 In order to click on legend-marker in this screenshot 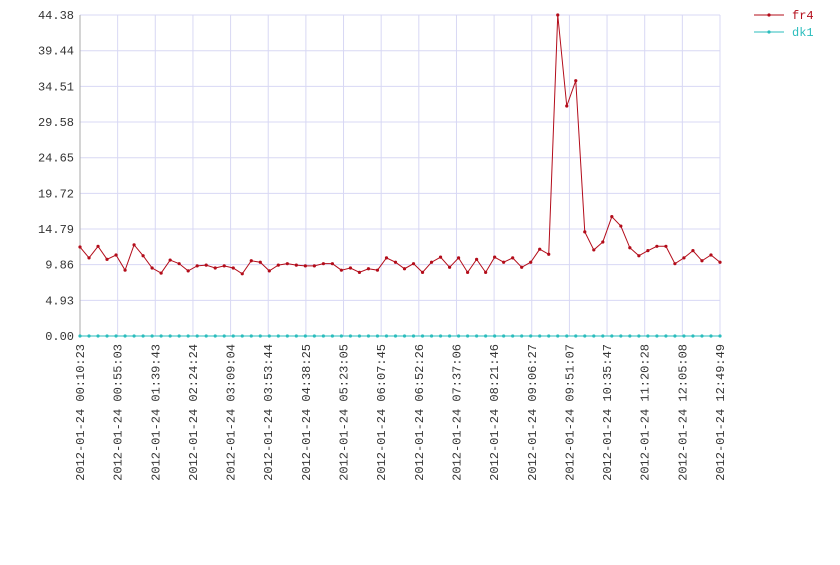, I will do `click(769, 15)`.